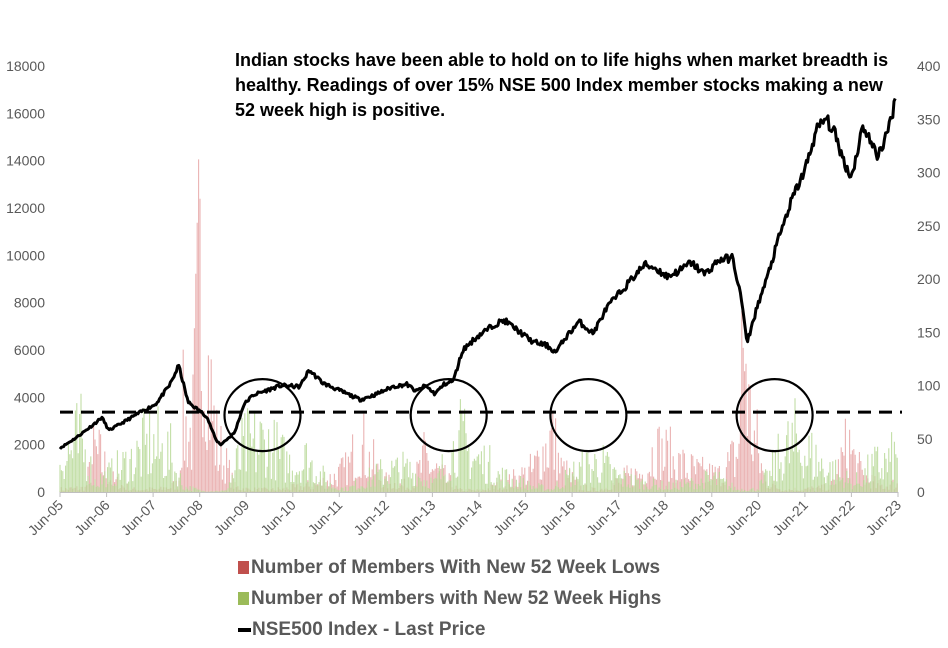  I want to click on x-tick-label: Jun-16, so click(558, 518).